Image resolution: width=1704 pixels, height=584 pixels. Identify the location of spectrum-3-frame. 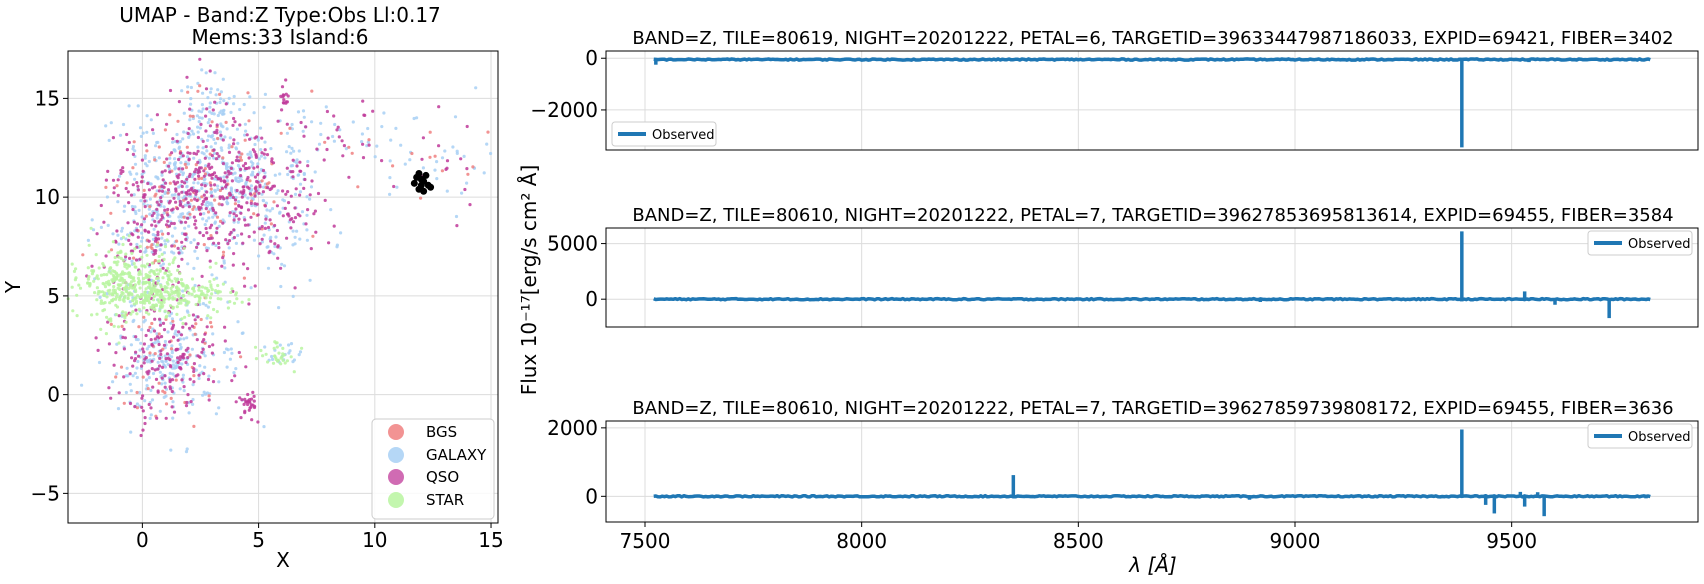
(1152, 471).